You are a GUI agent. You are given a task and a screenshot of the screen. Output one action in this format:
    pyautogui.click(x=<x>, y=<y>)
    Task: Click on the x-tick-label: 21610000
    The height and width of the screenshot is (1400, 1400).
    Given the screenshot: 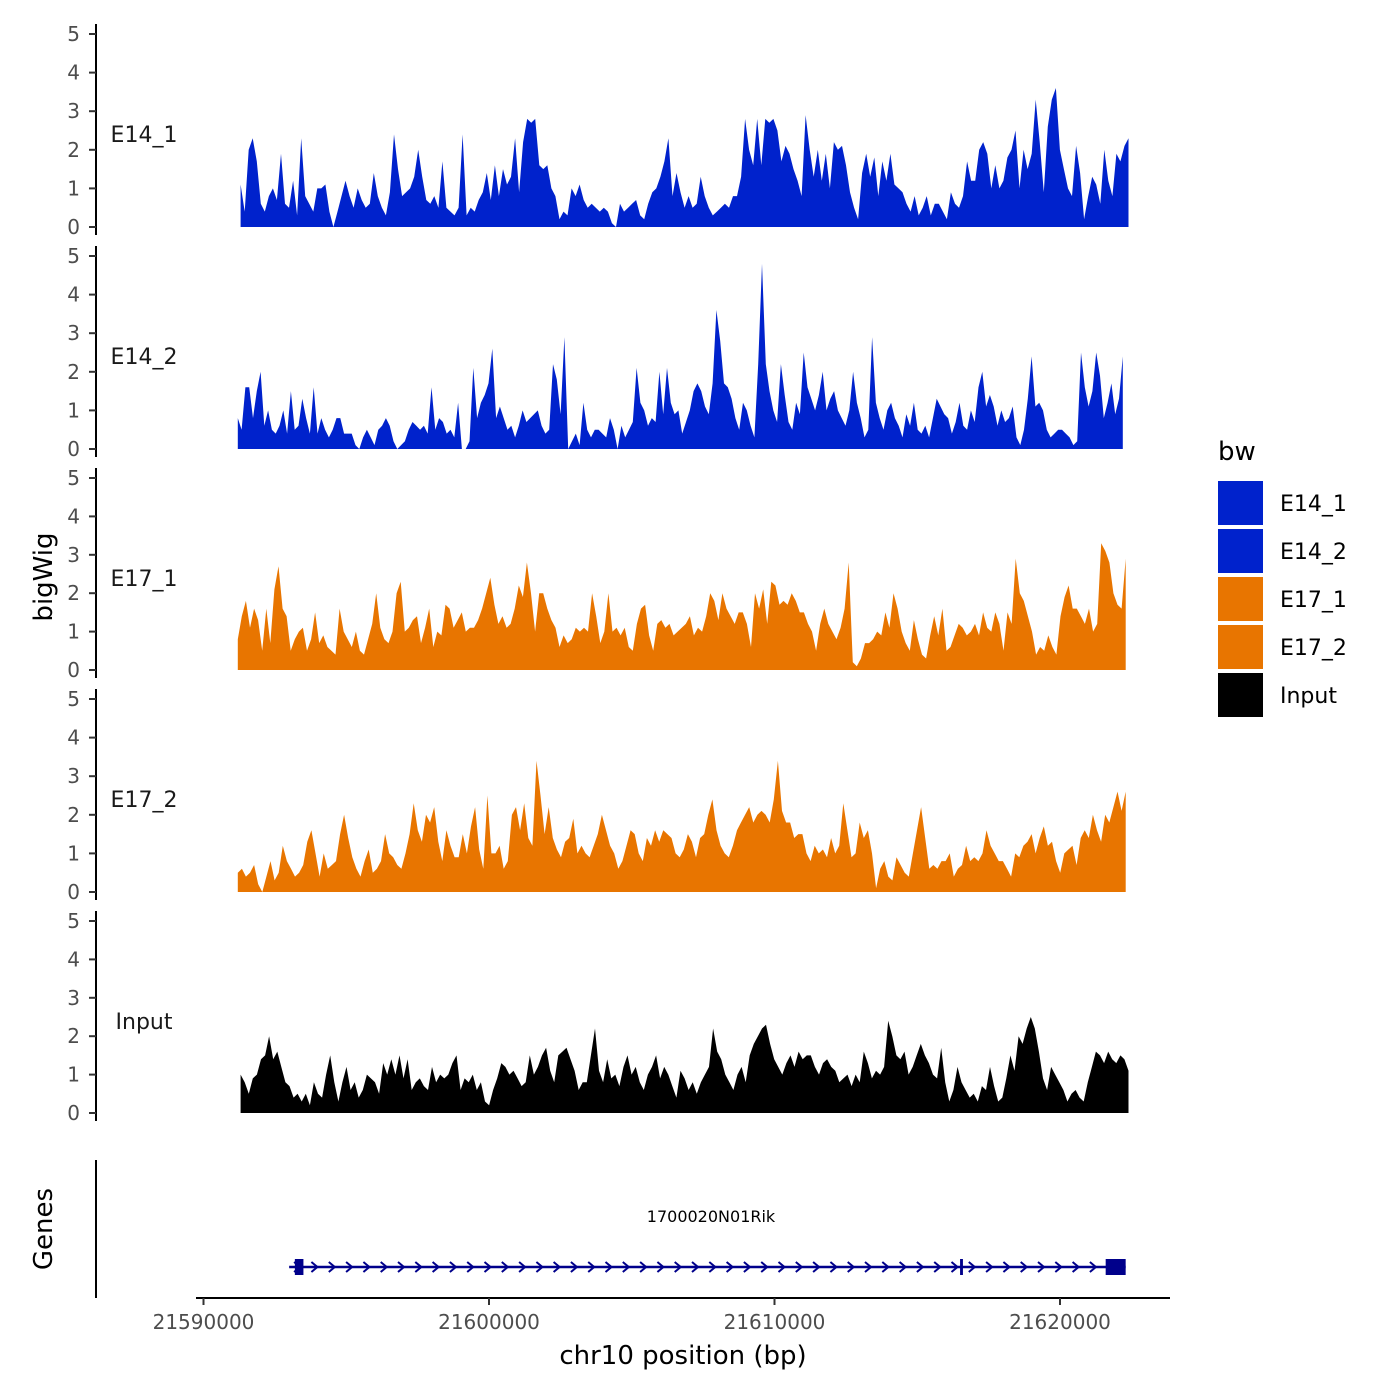 What is the action you would take?
    pyautogui.click(x=775, y=1322)
    